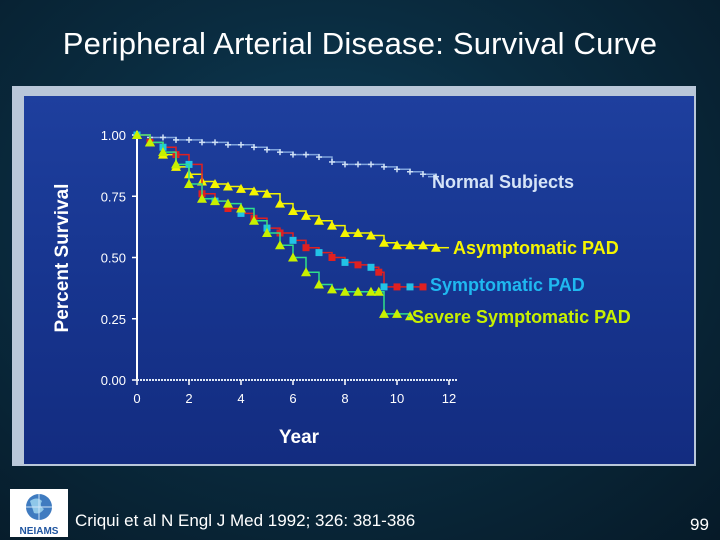 Image resolution: width=720 pixels, height=540 pixels. I want to click on series-label-severe: Severe Symptomatic PAD, so click(521, 317).